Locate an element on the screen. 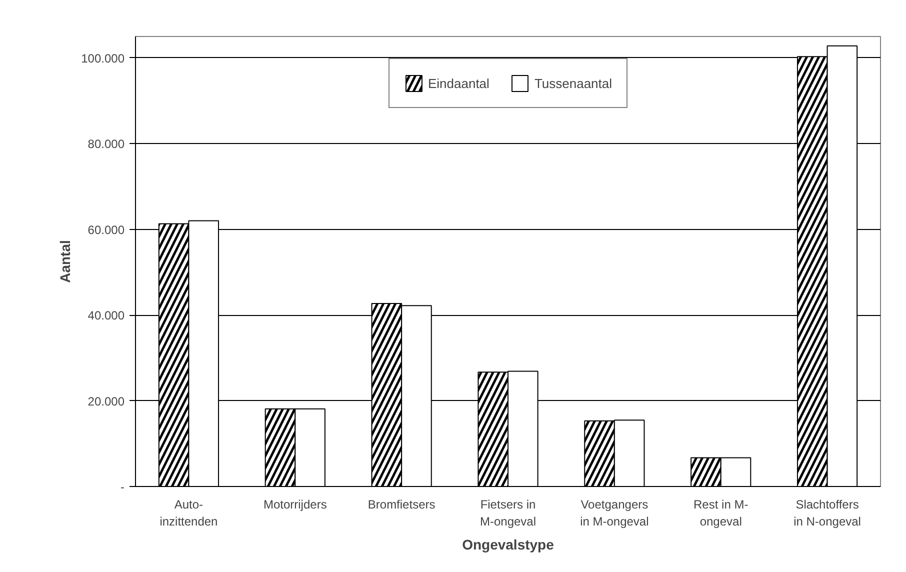 Image resolution: width=906 pixels, height=572 pixels. x-tick-label: Slachtoffers in N-ongeval is located at coordinates (827, 513).